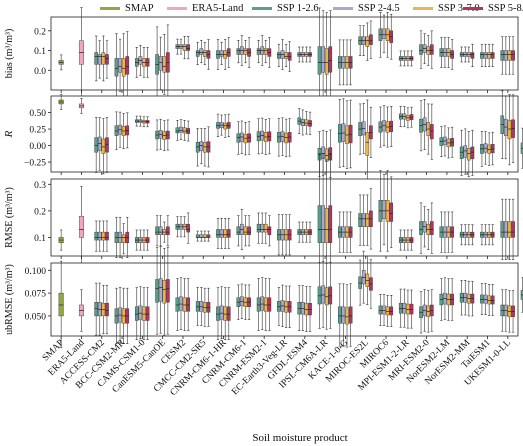 The height and width of the screenshot is (446, 523). I want to click on y-tick-label: 0.1, so click(40, 239).